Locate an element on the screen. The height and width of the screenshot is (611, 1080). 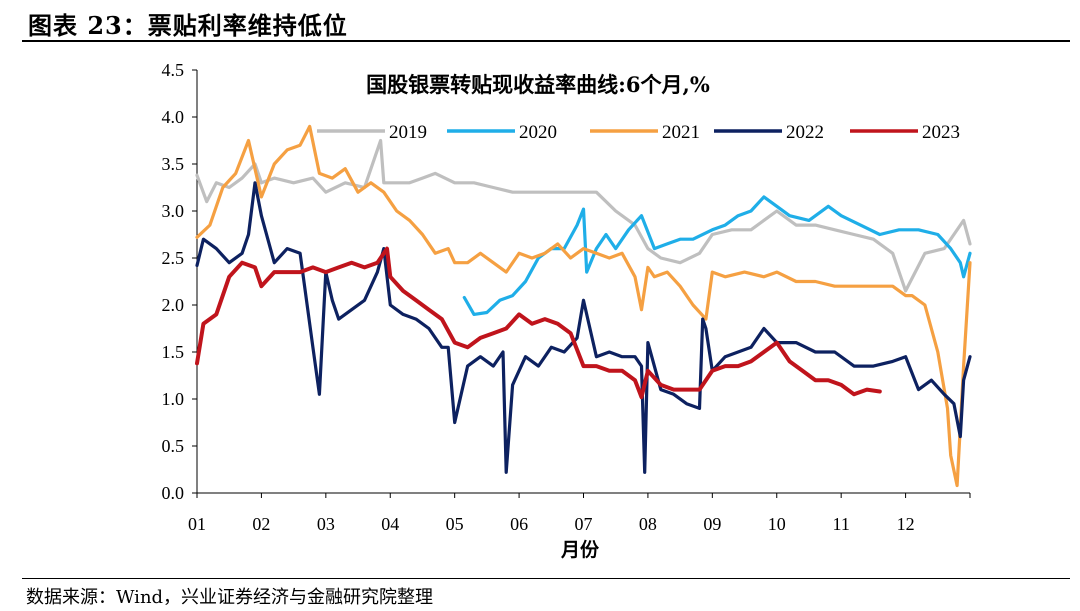
y-tick-label: 0.5 is located at coordinates (173, 446).